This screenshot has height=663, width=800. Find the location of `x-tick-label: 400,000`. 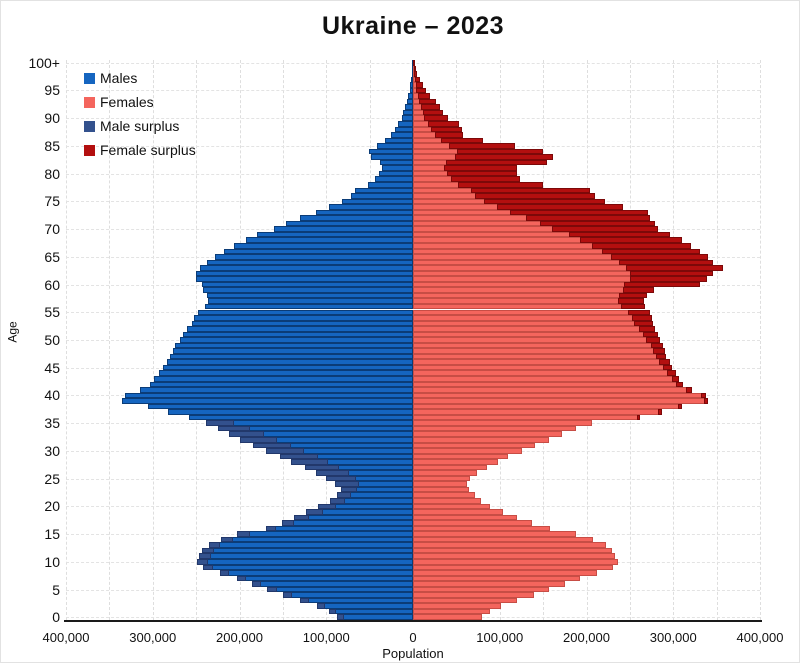

x-tick-label: 400,000 is located at coordinates (66, 637).